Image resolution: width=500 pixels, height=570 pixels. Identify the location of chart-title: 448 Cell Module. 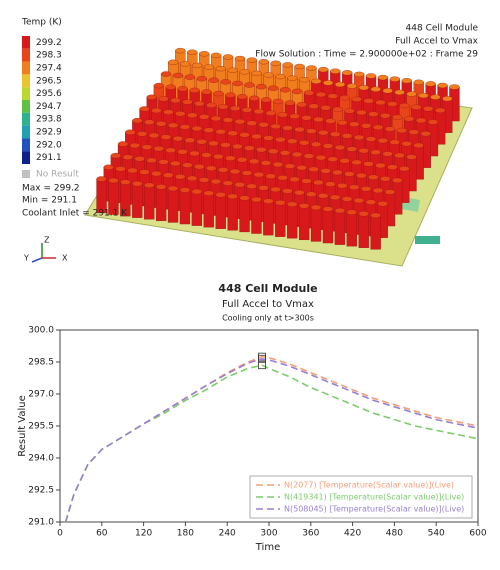
(267, 288).